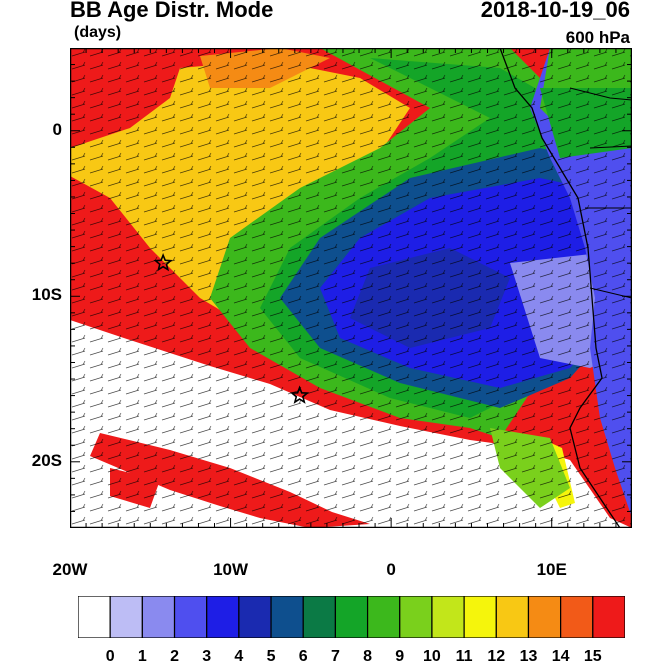 The height and width of the screenshot is (667, 650). I want to click on colorbar-tick-label: 10, so click(432, 656).